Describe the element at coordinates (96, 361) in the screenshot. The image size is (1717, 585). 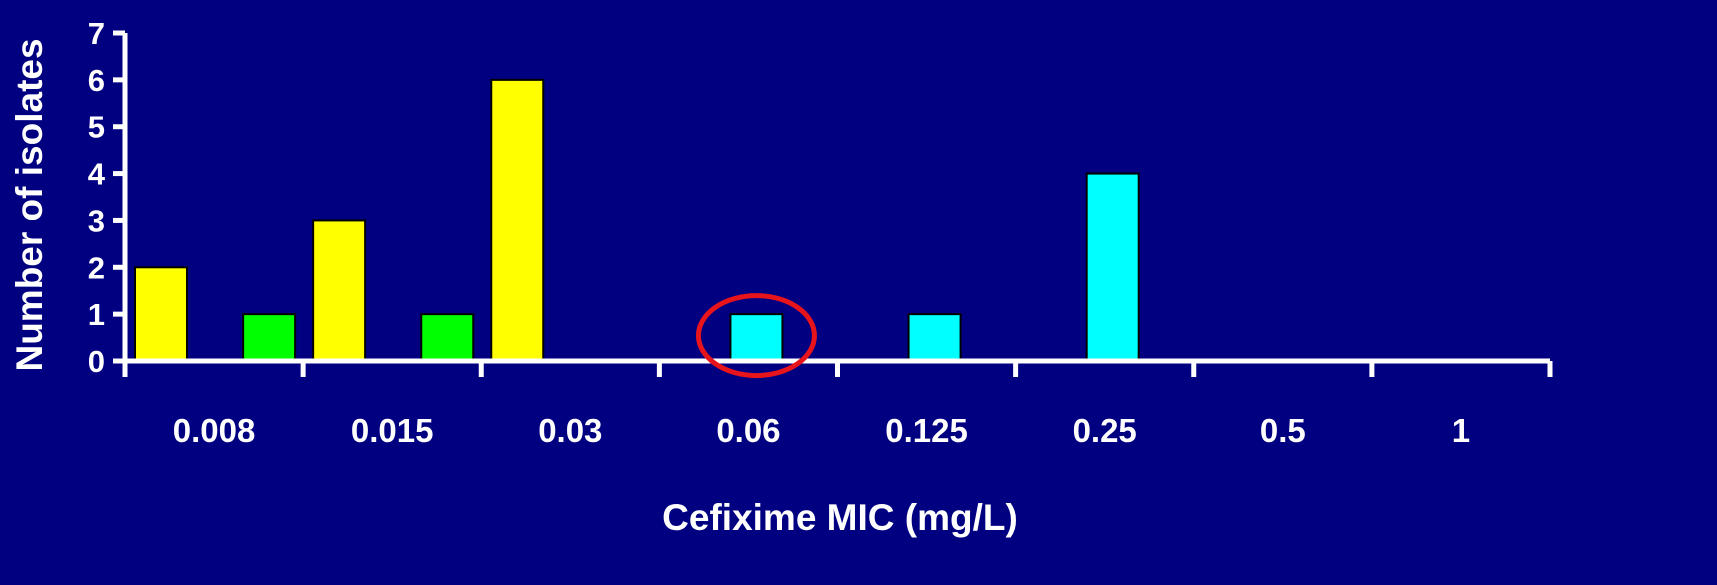
I see `y-tick-label: 0` at that location.